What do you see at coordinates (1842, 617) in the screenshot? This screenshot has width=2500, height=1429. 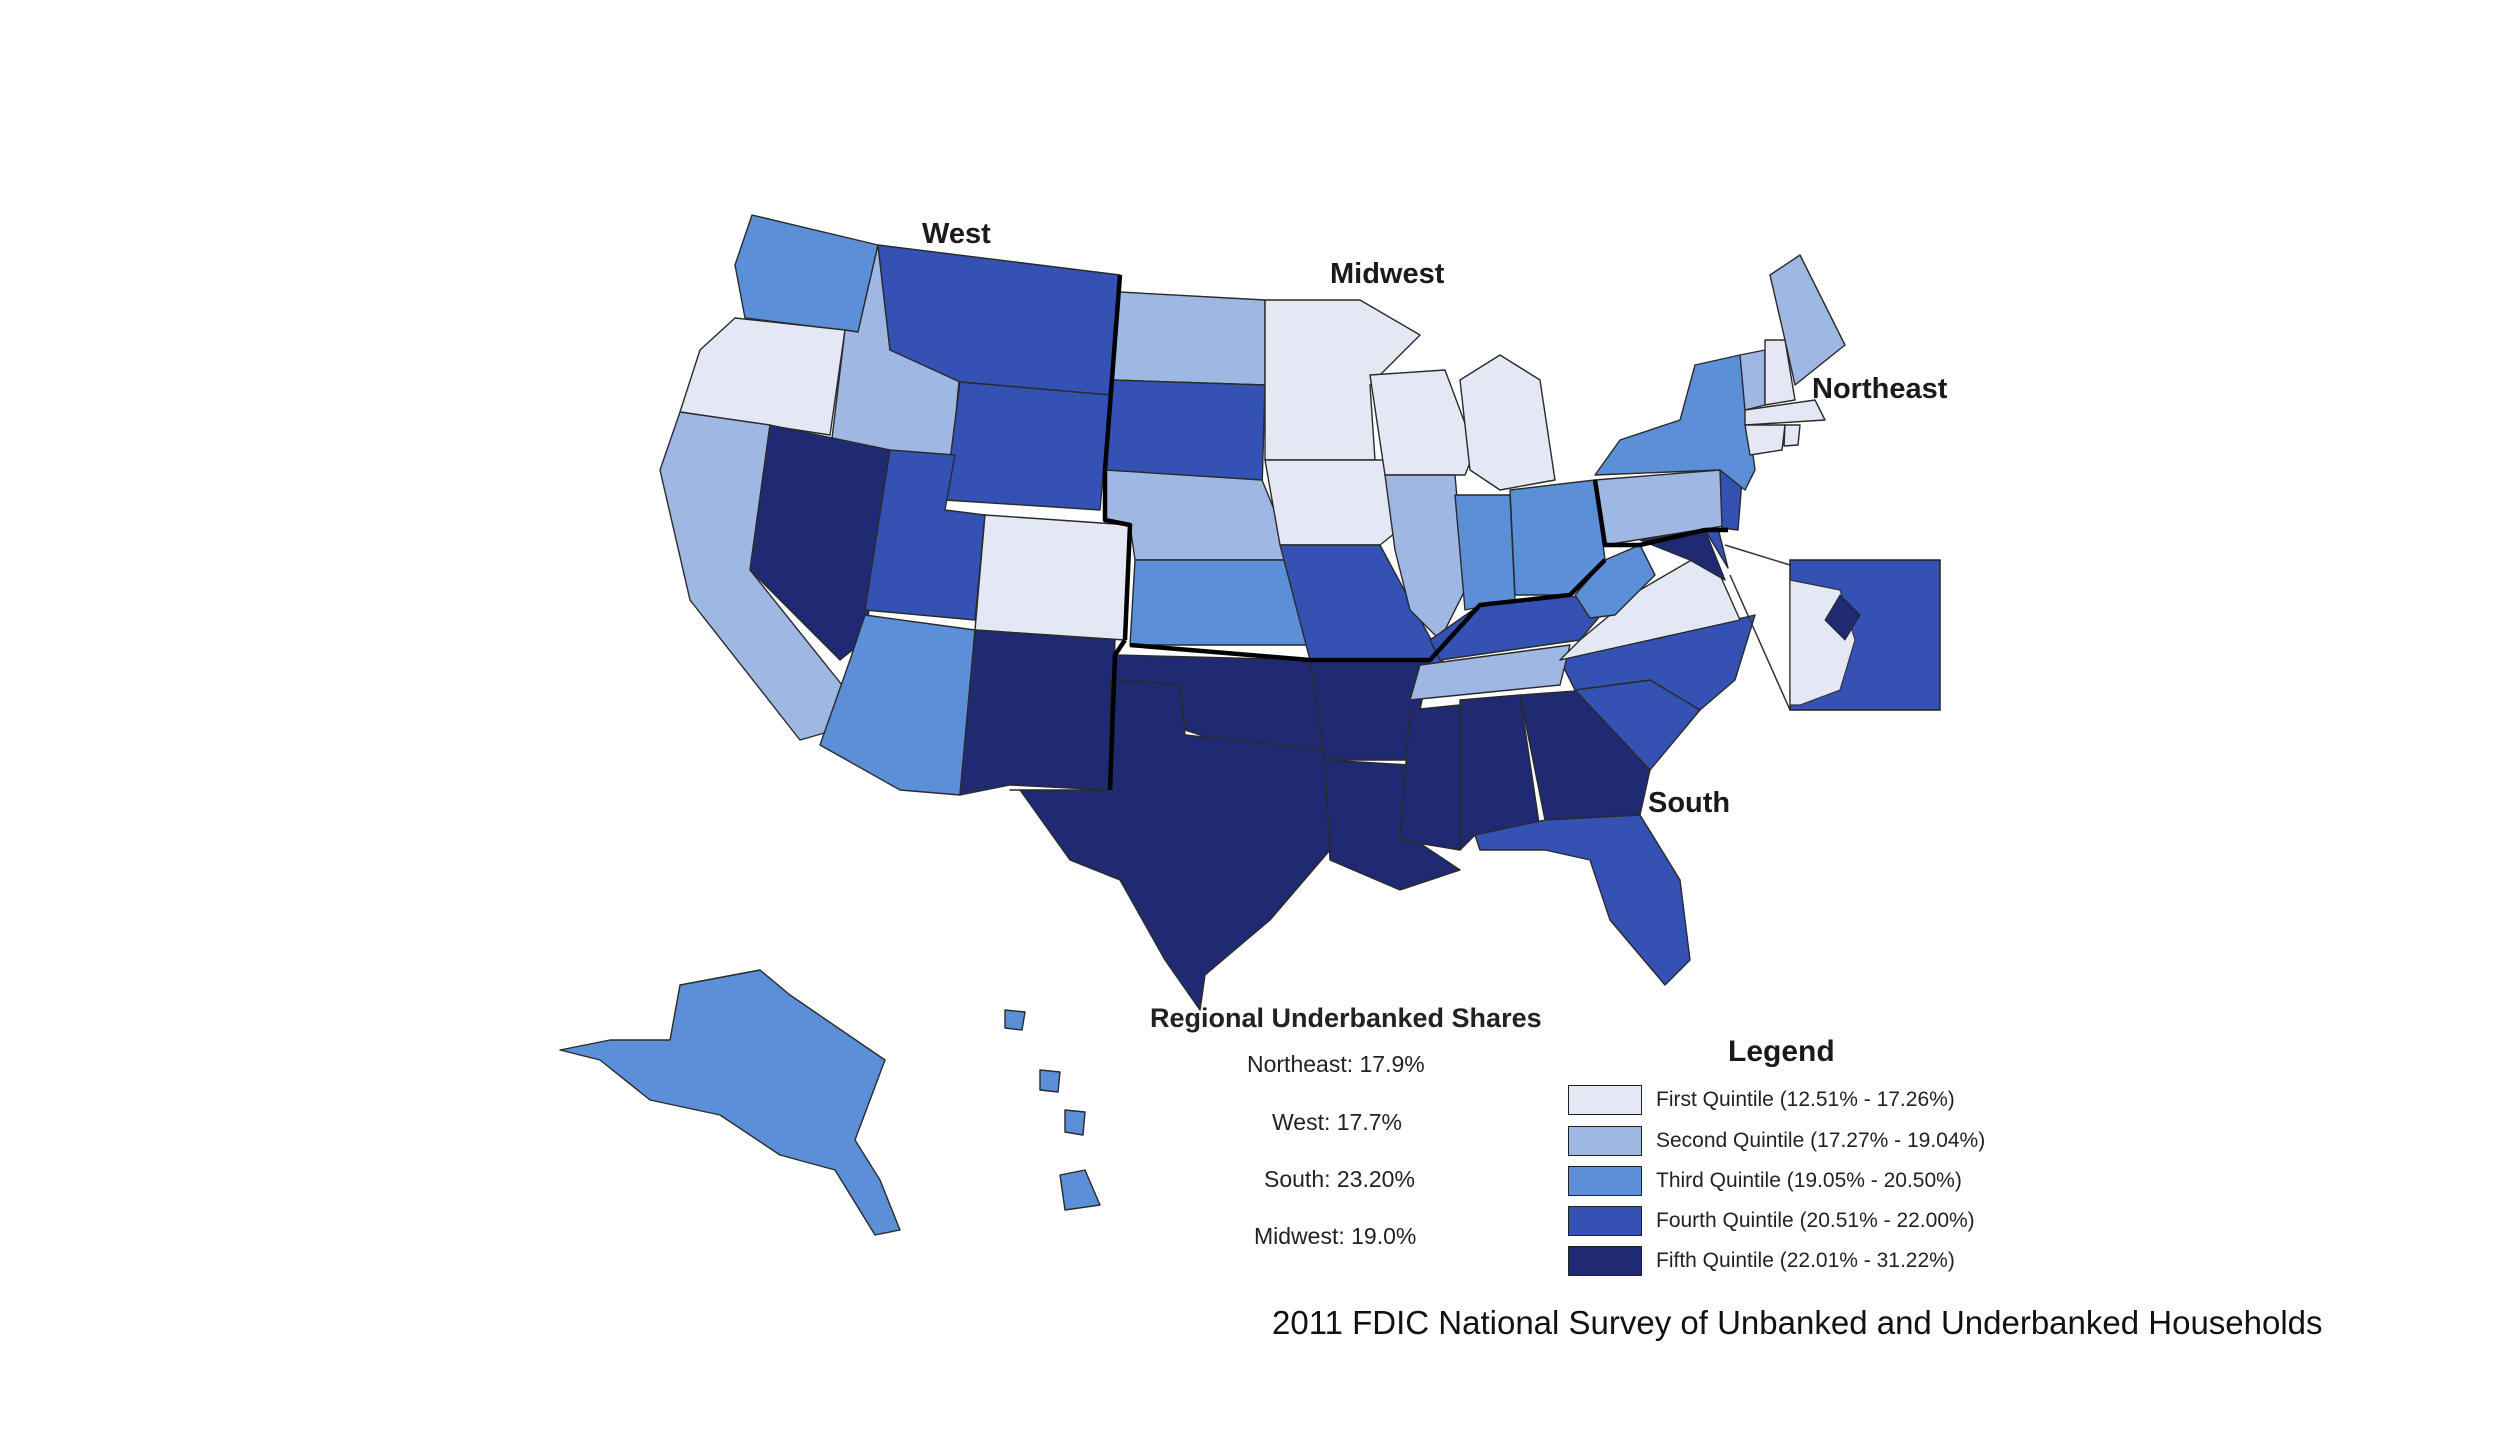 I see `dc-inset-dc` at bounding box center [1842, 617].